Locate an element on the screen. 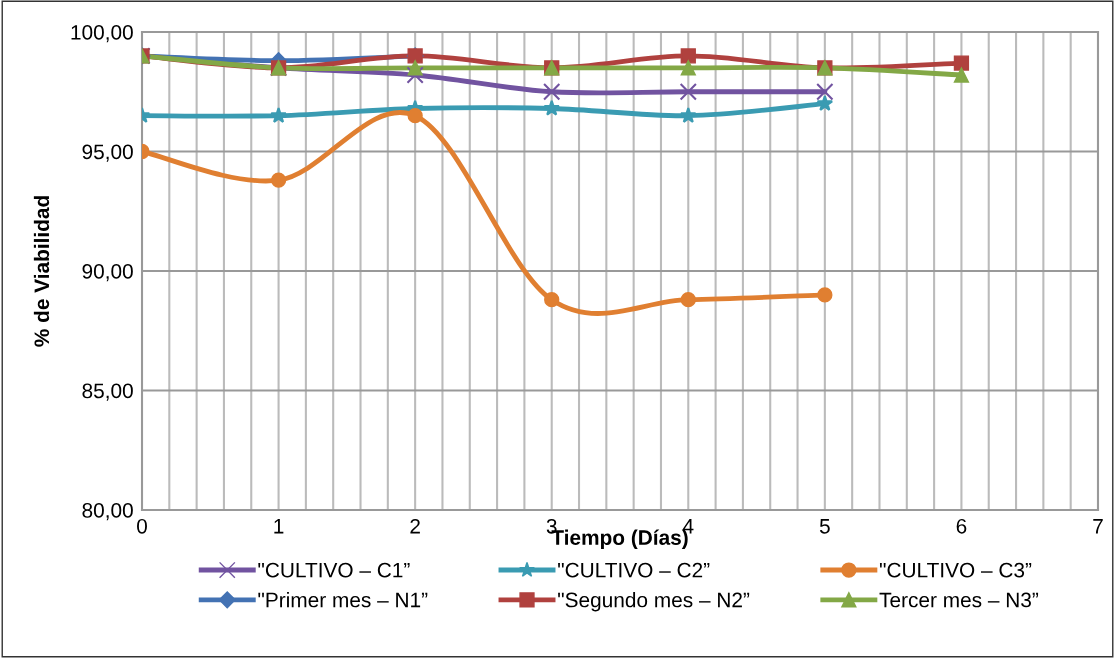 The height and width of the screenshot is (658, 1115). x-tick-label: 0 is located at coordinates (142, 526).